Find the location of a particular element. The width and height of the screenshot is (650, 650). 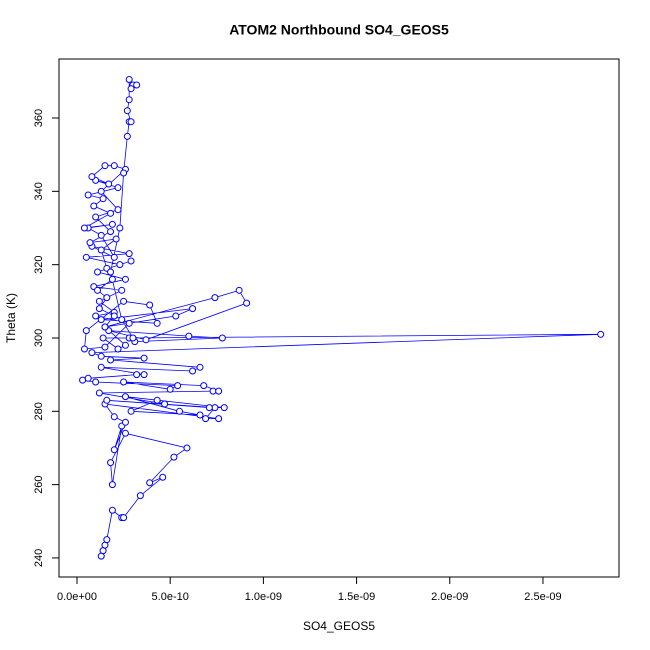

chart-title: ATOM2 Northbound SO4_GEOS5 is located at coordinates (339, 30).